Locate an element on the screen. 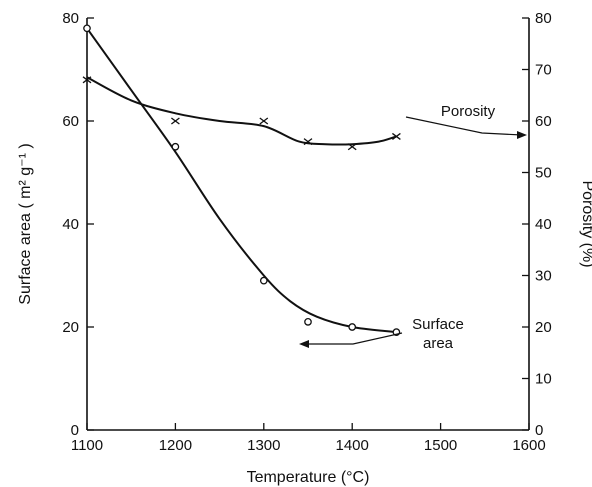 Image resolution: width=592 pixels, height=487 pixels. porosity-leader-line is located at coordinates (464, 126).